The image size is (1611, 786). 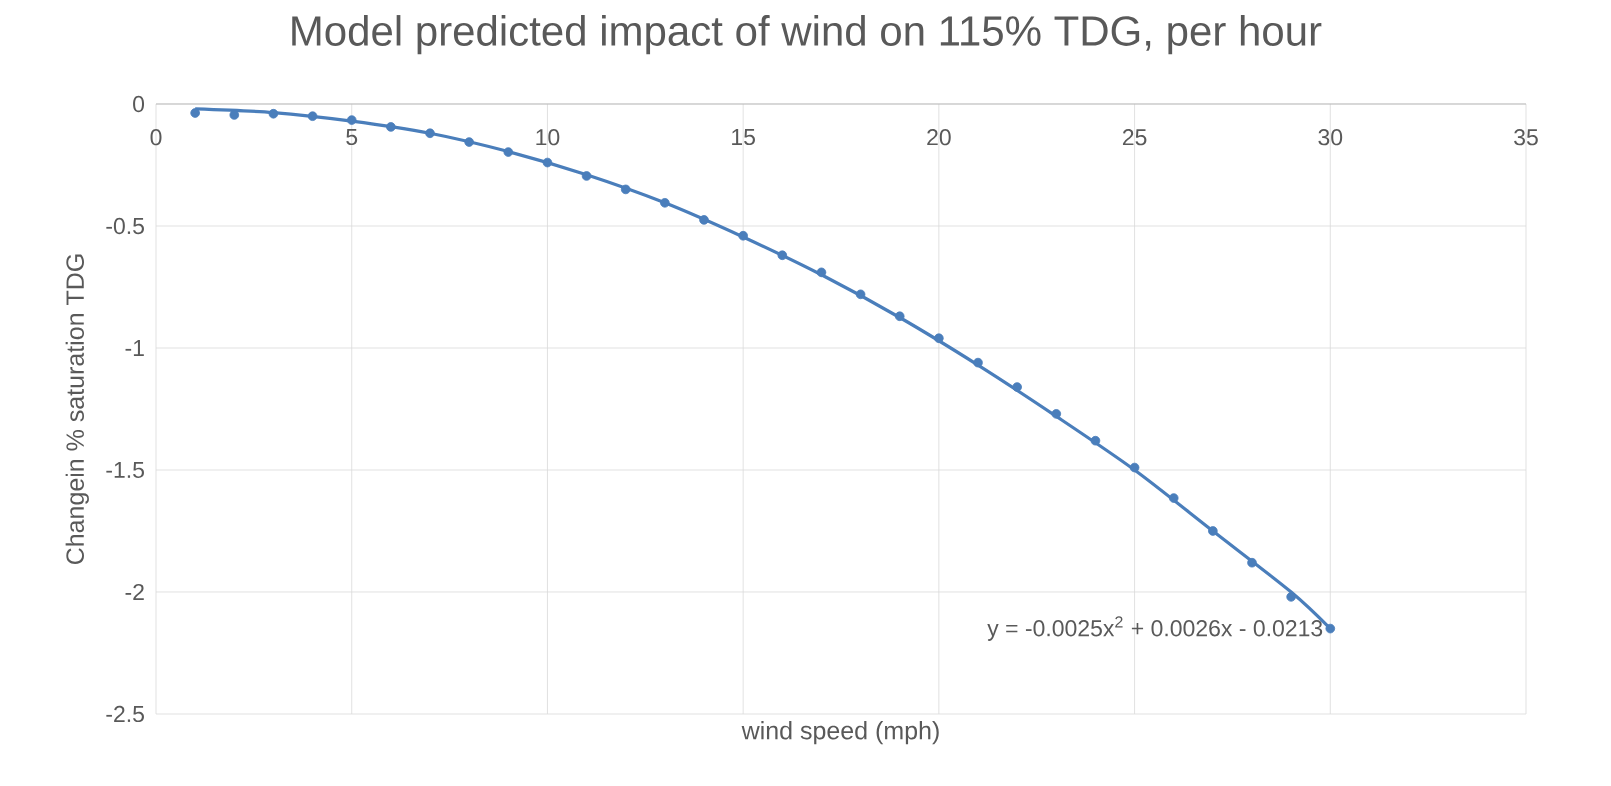 I want to click on x-tick-label: 20, so click(x=939, y=137).